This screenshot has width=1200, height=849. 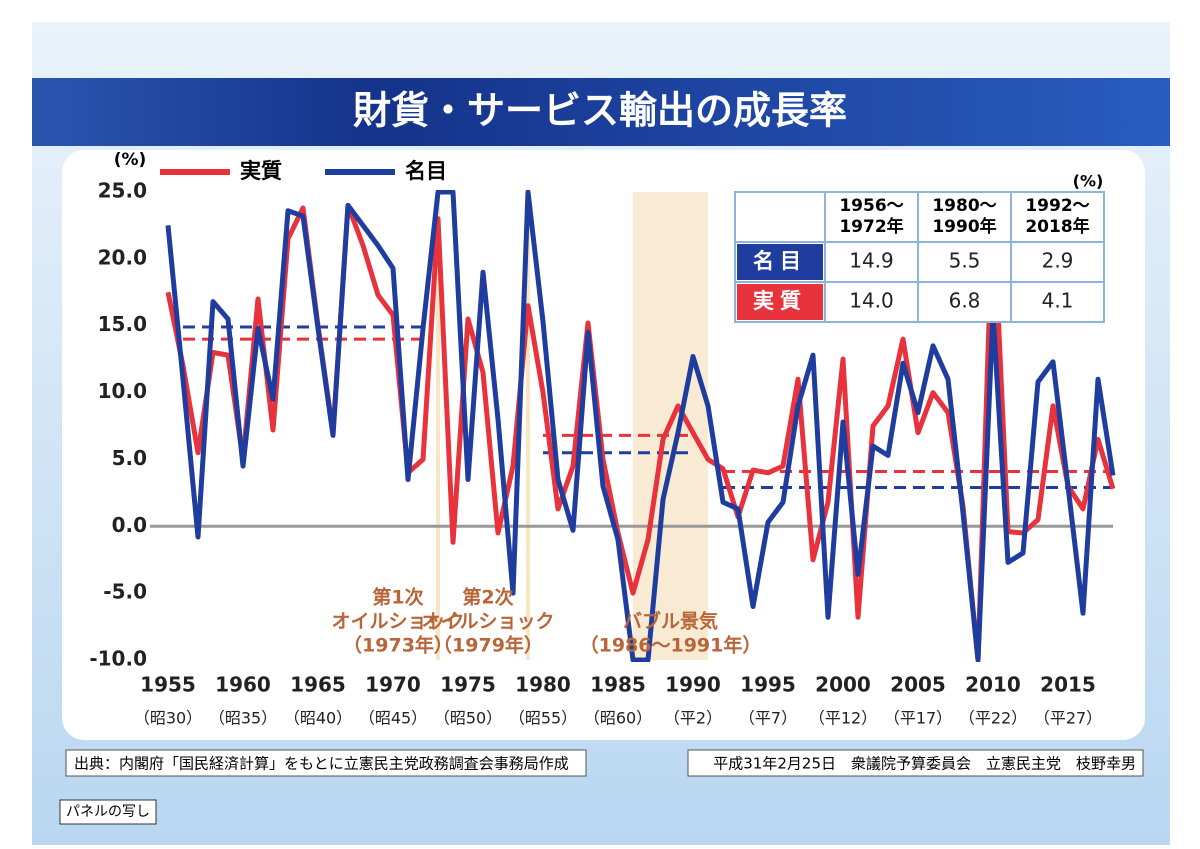 I want to click on stamp: パネルの写し, so click(x=108, y=812).